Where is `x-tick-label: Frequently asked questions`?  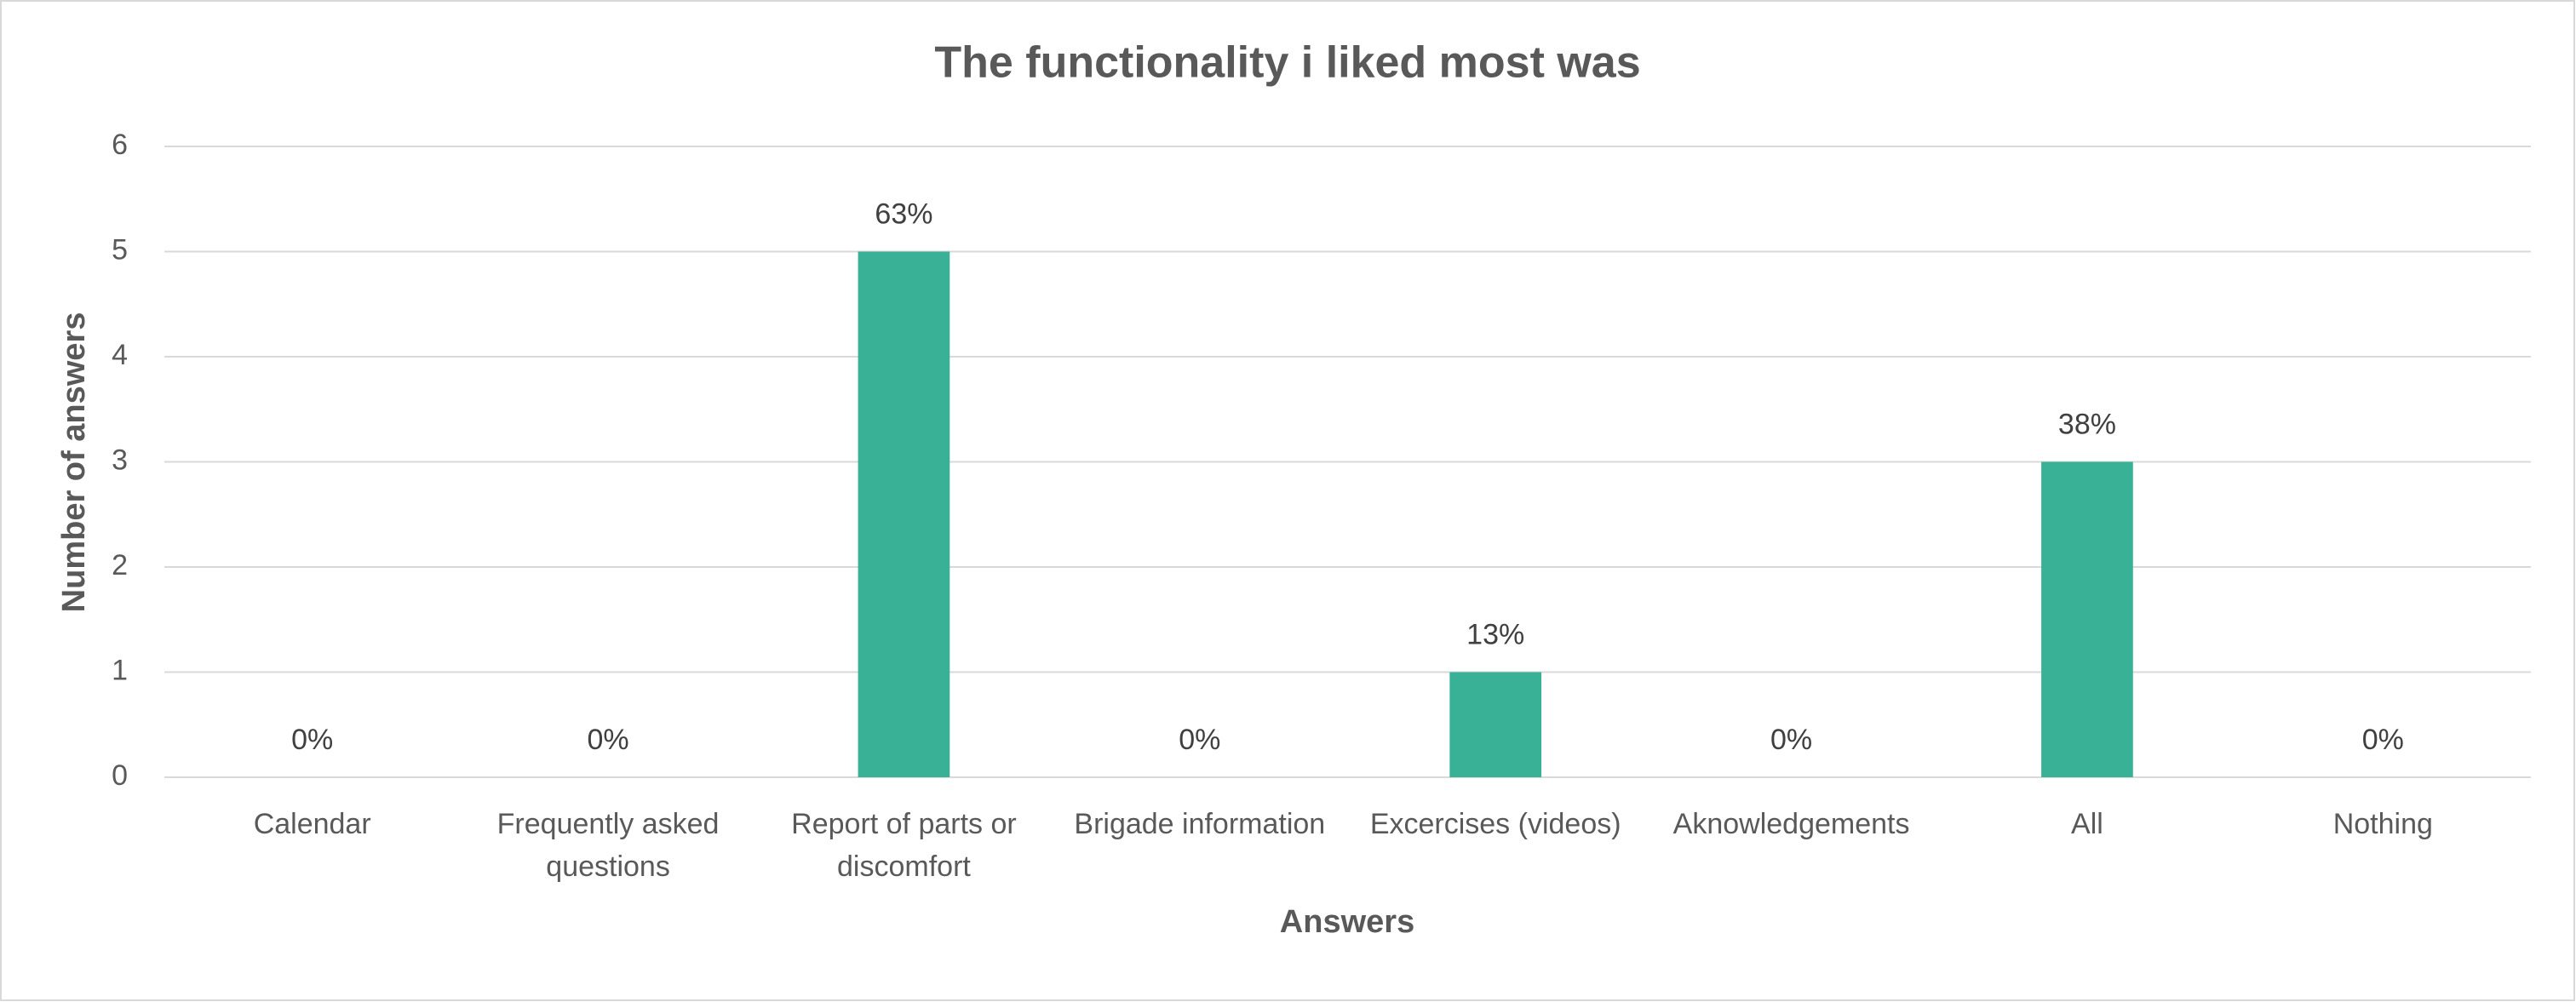
x-tick-label: Frequently asked questions is located at coordinates (608, 846).